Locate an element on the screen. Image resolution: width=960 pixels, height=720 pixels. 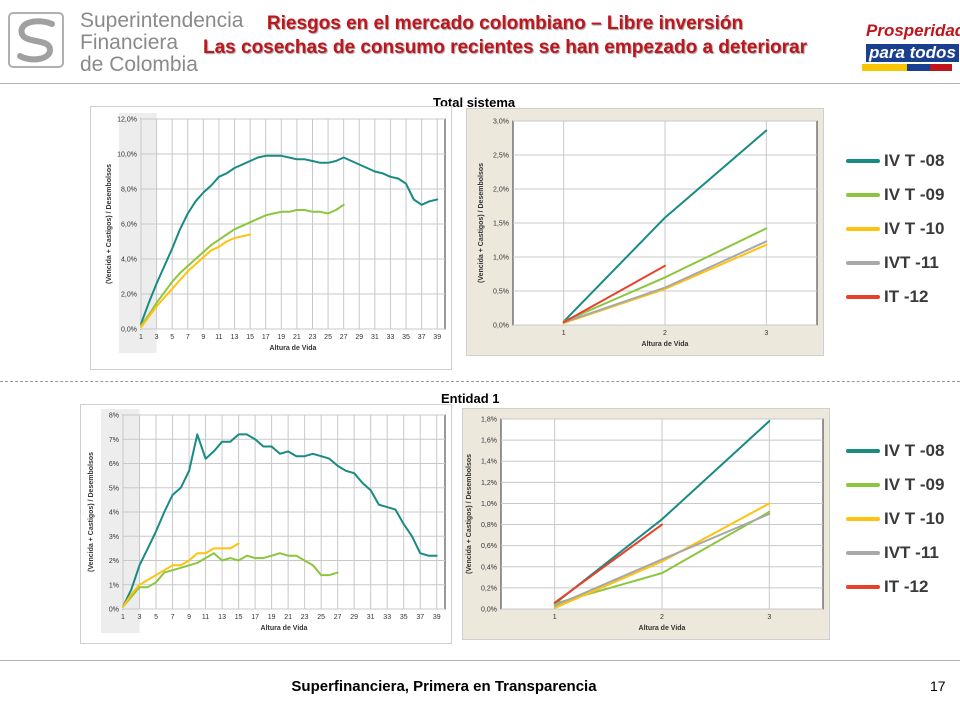
superintendencia-logo: Superintendencia Financiera de Colombia is located at coordinates (125, 43).